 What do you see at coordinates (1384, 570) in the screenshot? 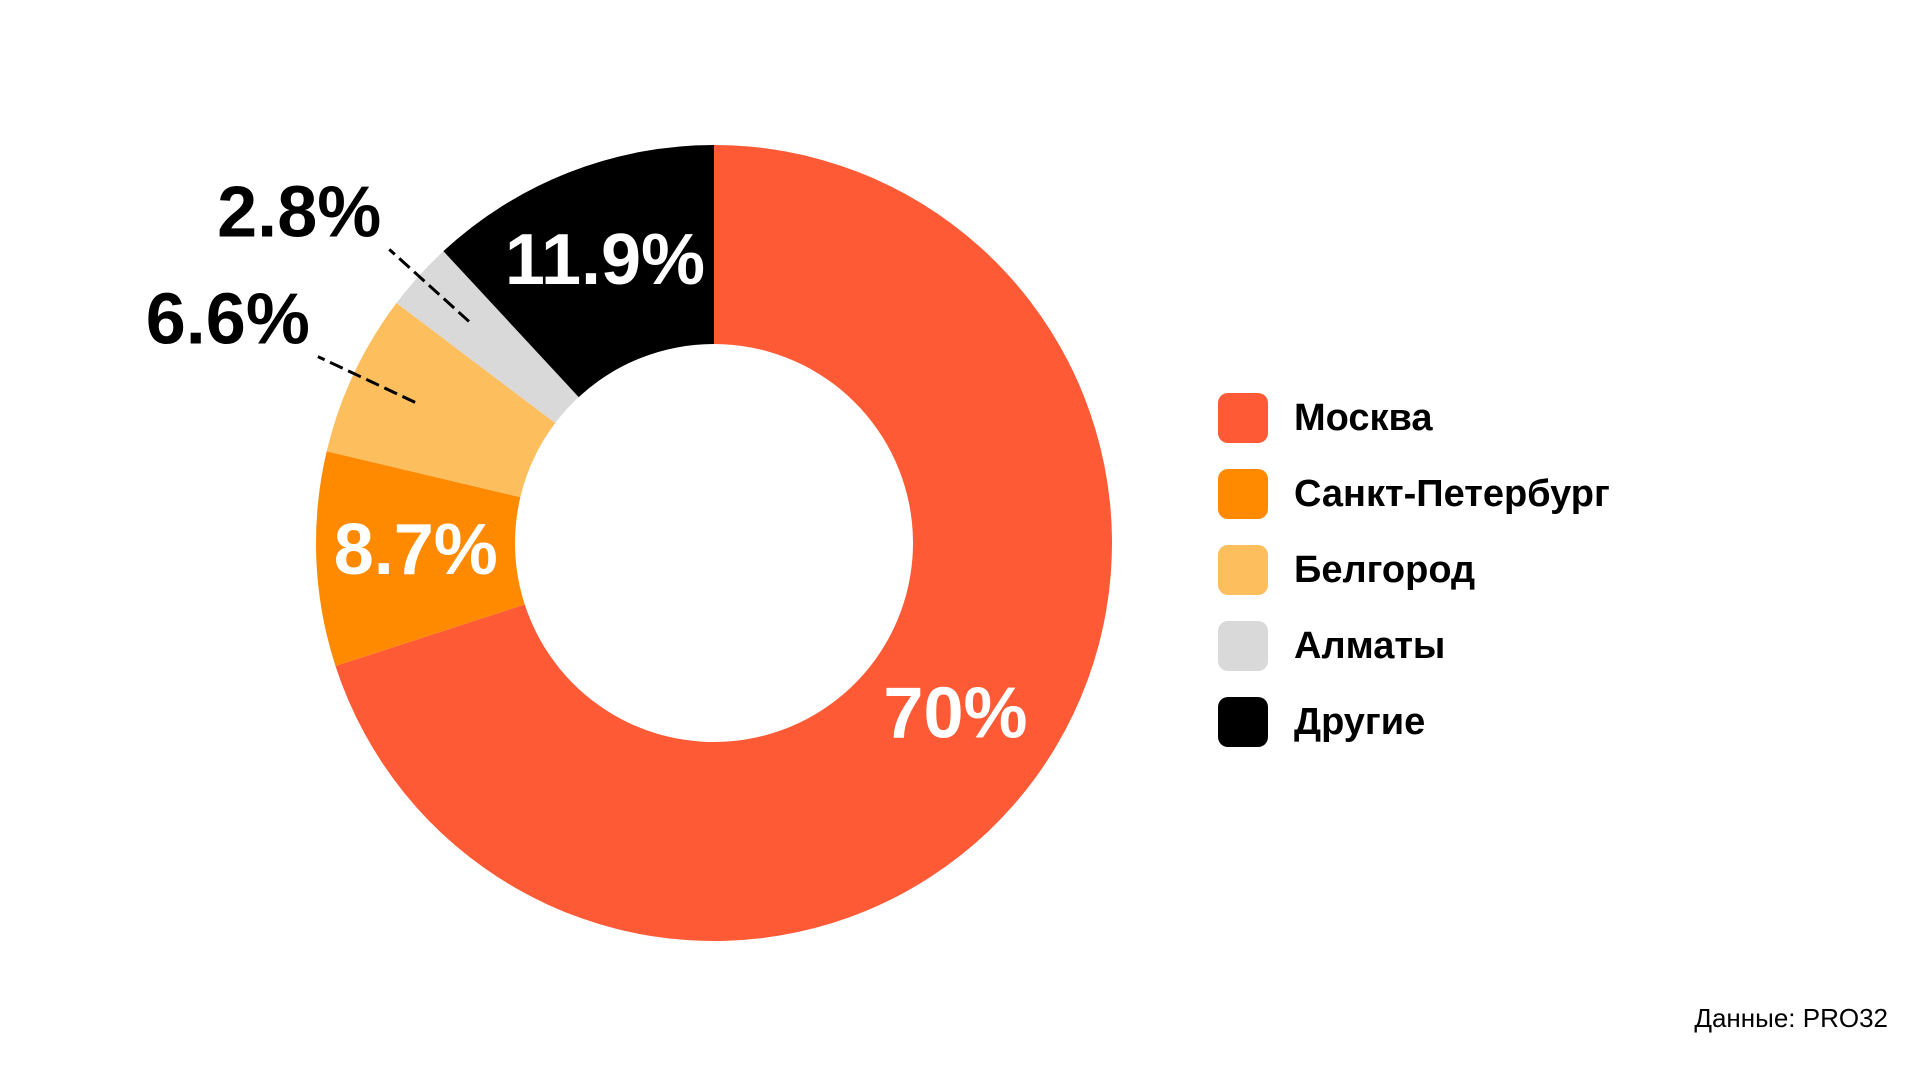
I see `legend-label: Белгород` at bounding box center [1384, 570].